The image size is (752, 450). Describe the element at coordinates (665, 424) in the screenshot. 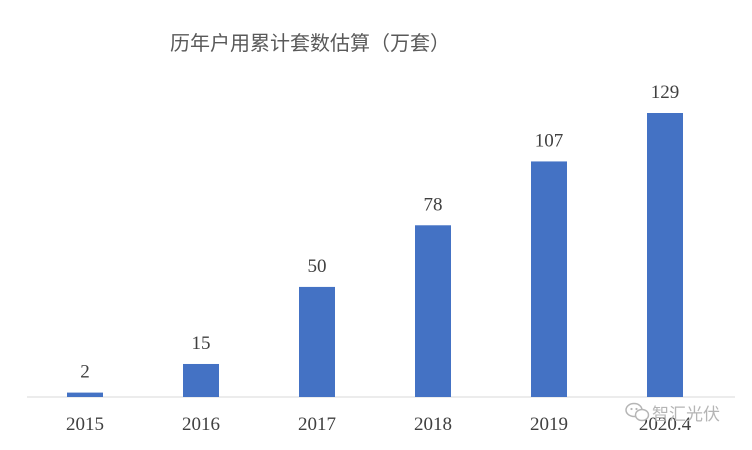

I see `x-tick-label-2020.4: 2020.4` at that location.